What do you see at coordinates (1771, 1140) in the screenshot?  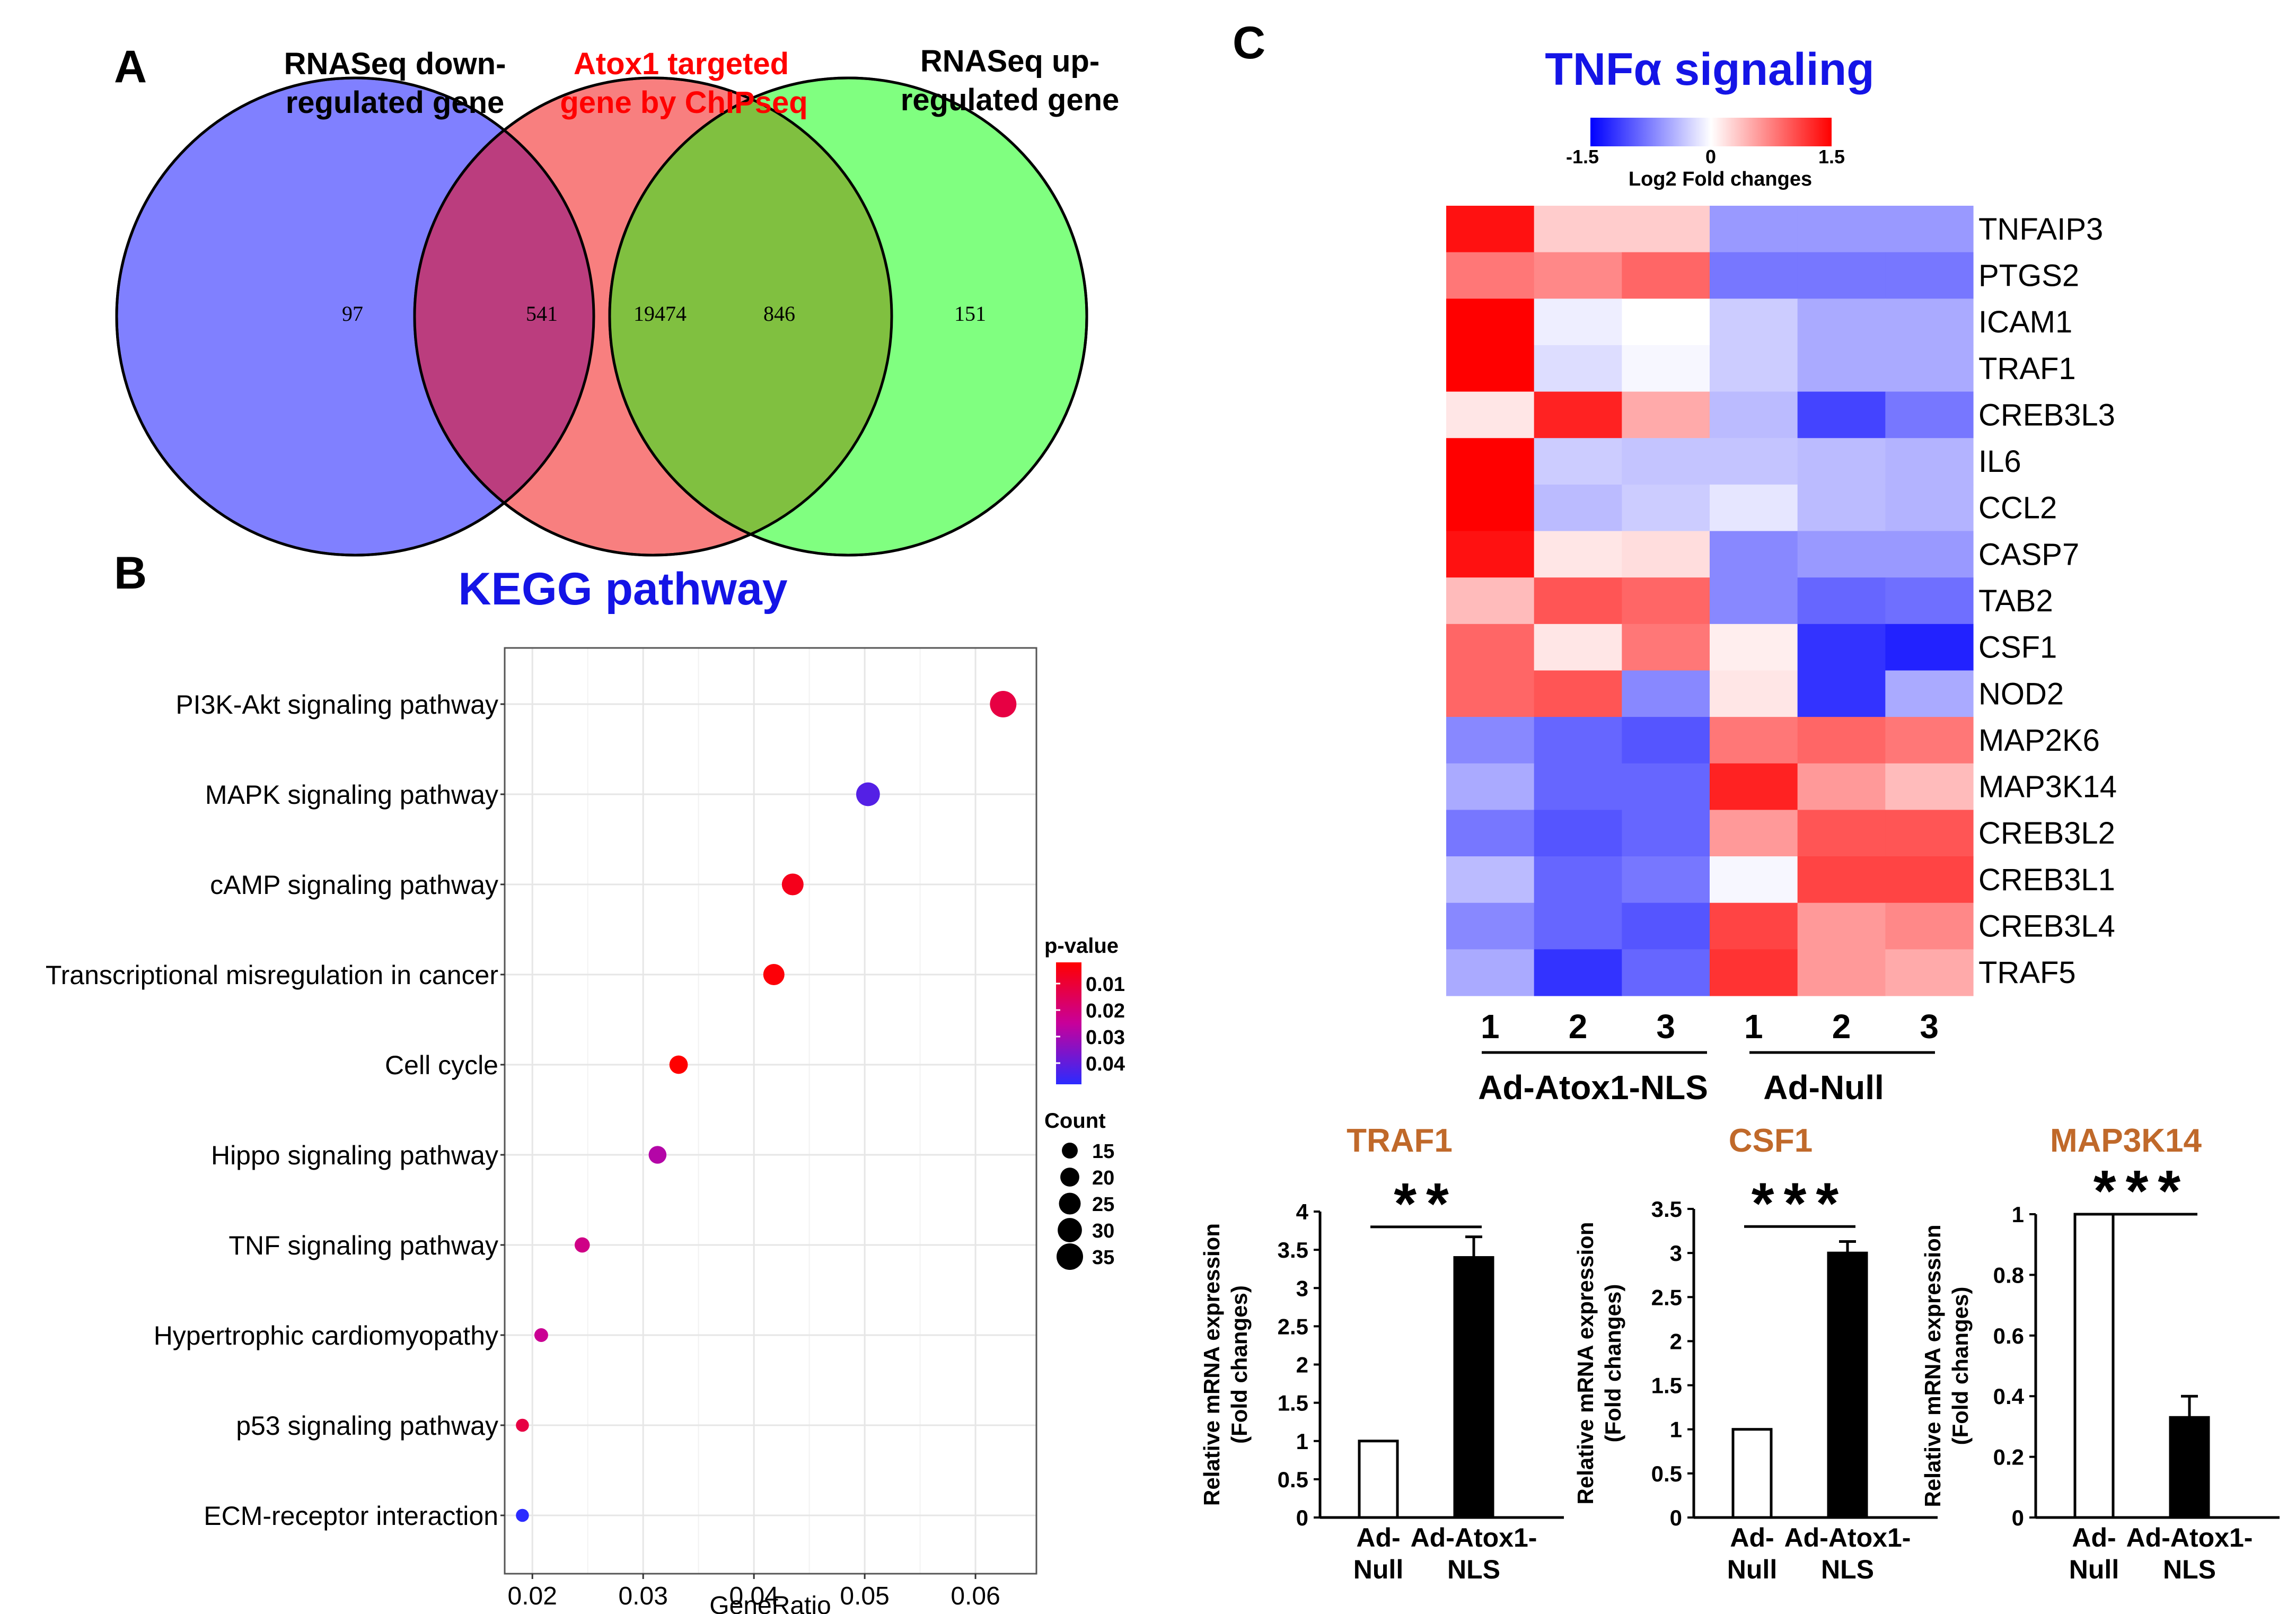 I see `bar-chart-title: CSF1` at bounding box center [1771, 1140].